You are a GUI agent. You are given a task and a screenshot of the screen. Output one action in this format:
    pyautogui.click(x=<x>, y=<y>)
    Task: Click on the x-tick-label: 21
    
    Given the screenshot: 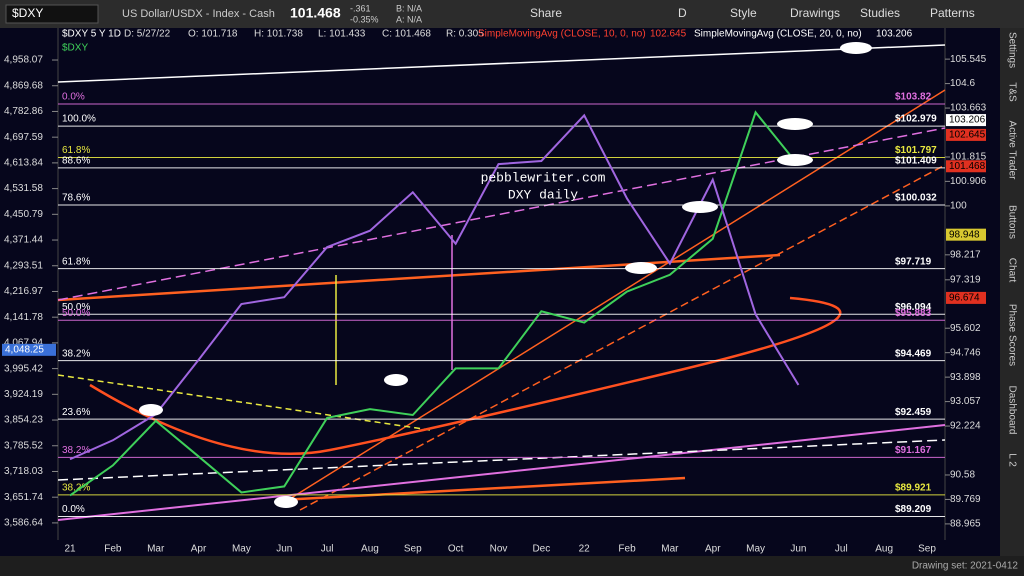 What is the action you would take?
    pyautogui.click(x=70, y=549)
    